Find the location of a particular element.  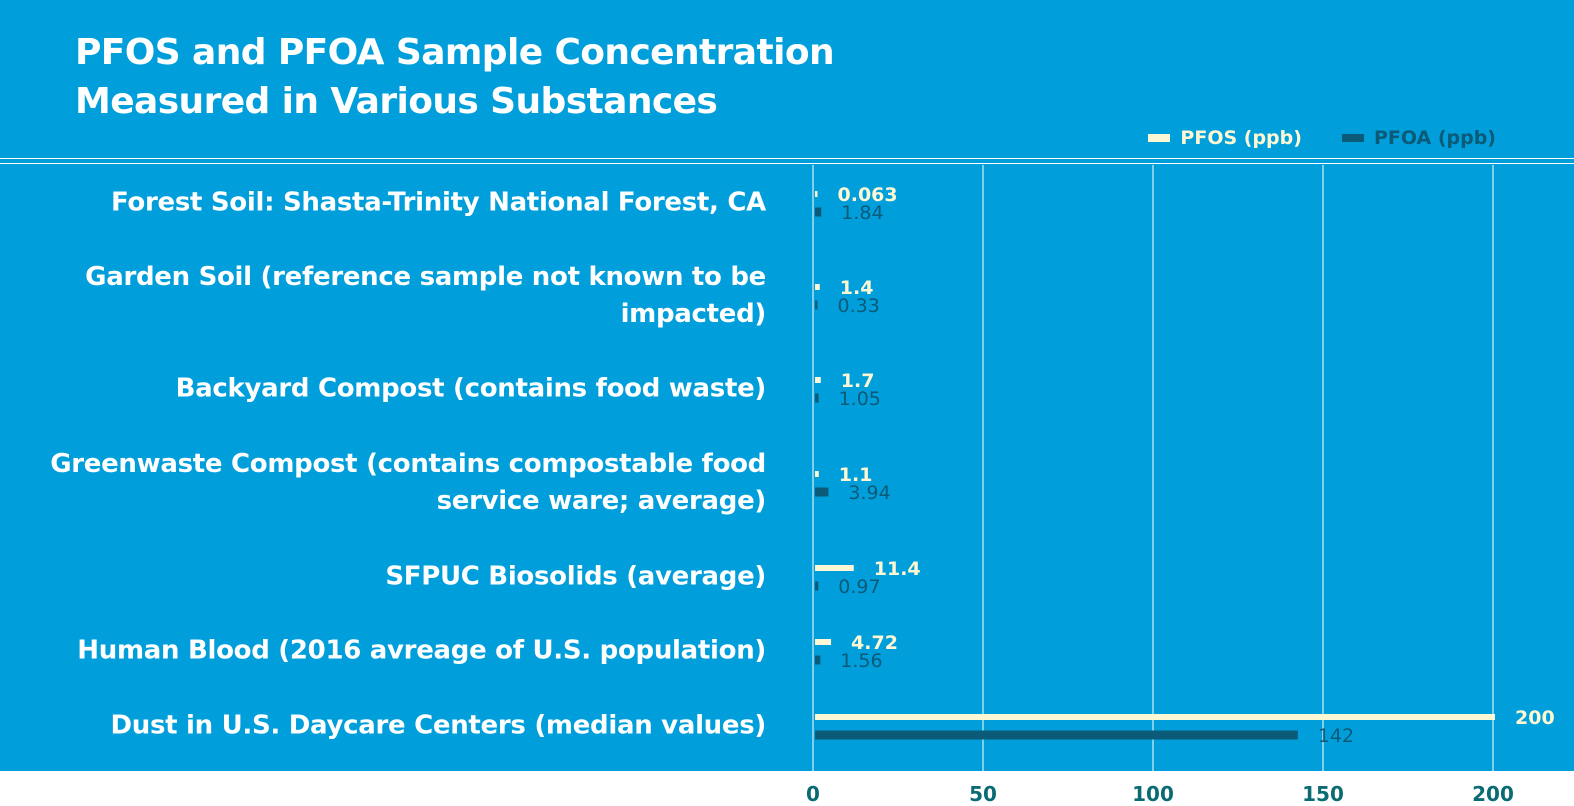

data-label: 4.72 is located at coordinates (874, 643).